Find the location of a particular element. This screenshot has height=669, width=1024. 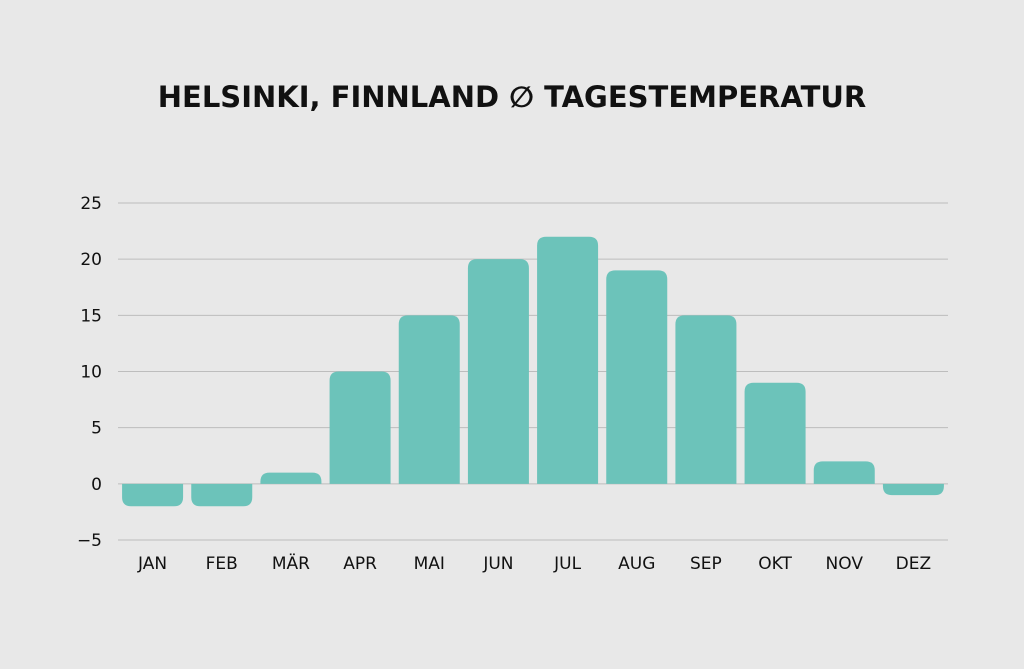

bar-jun is located at coordinates (498, 371).